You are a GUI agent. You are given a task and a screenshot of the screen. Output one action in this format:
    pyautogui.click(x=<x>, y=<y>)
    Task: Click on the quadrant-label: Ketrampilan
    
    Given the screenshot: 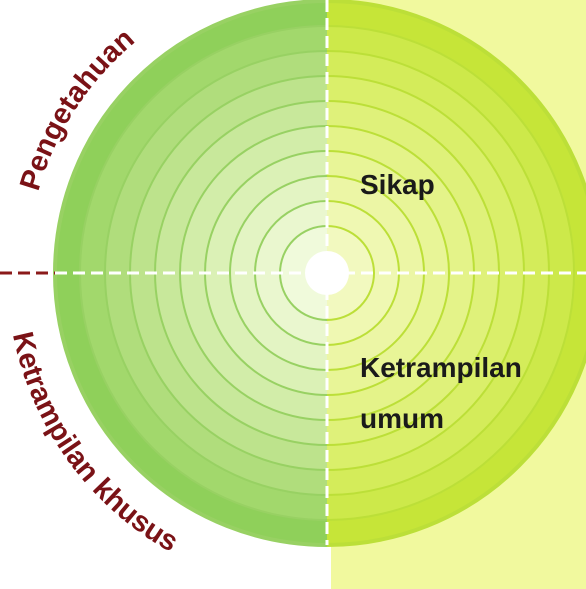 What is the action you would take?
    pyautogui.click(x=441, y=367)
    